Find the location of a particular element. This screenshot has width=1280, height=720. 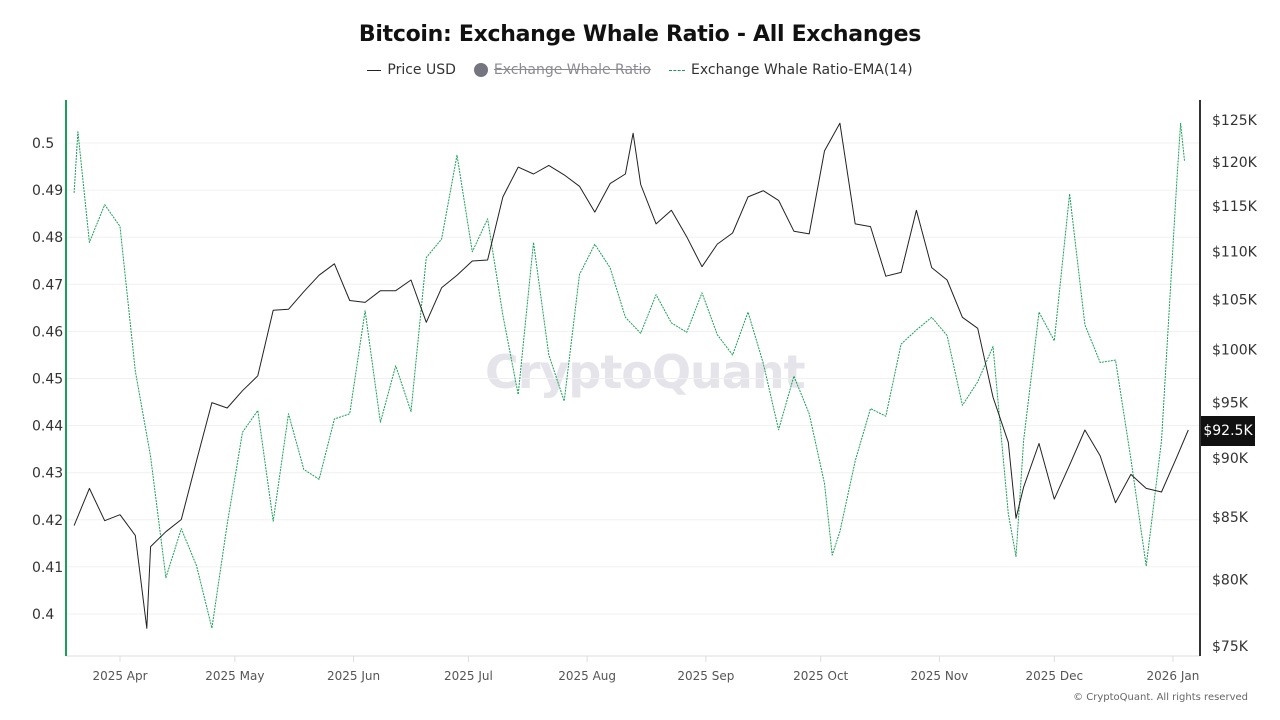

y-right-tick-label: $105K is located at coordinates (1235, 300).